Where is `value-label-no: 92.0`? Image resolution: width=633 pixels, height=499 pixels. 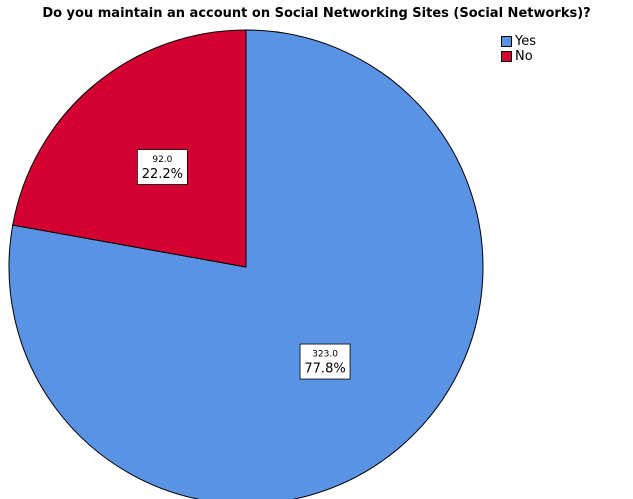 value-label-no: 92.0 is located at coordinates (162, 160).